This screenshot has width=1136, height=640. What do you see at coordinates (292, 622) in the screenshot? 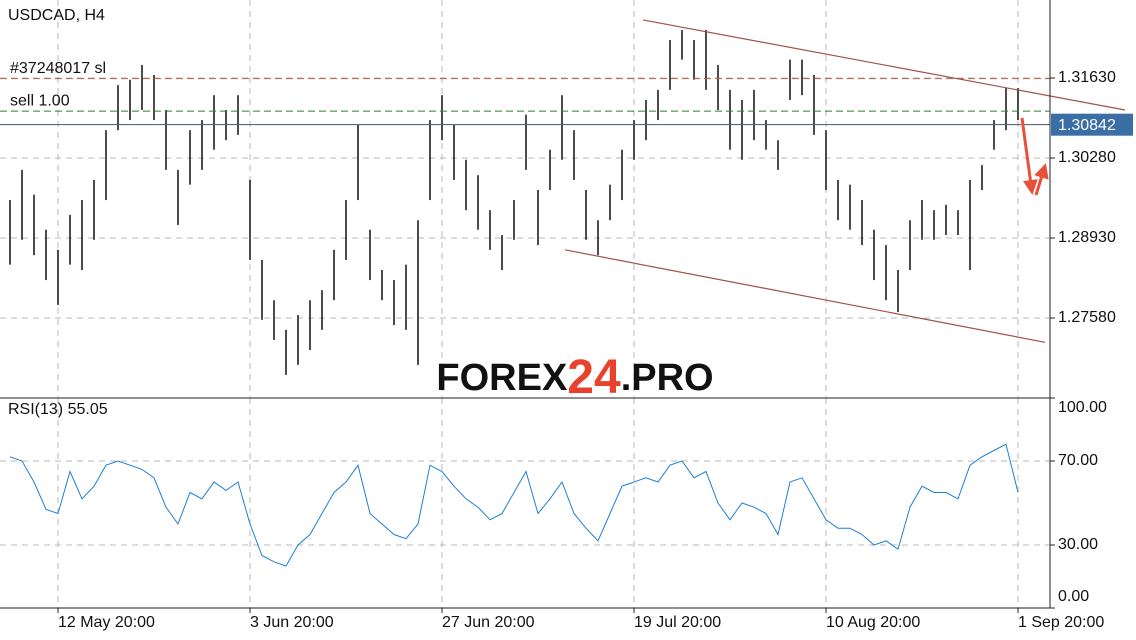
I see `x-tick-label: 3 Jun 20:00` at bounding box center [292, 622].